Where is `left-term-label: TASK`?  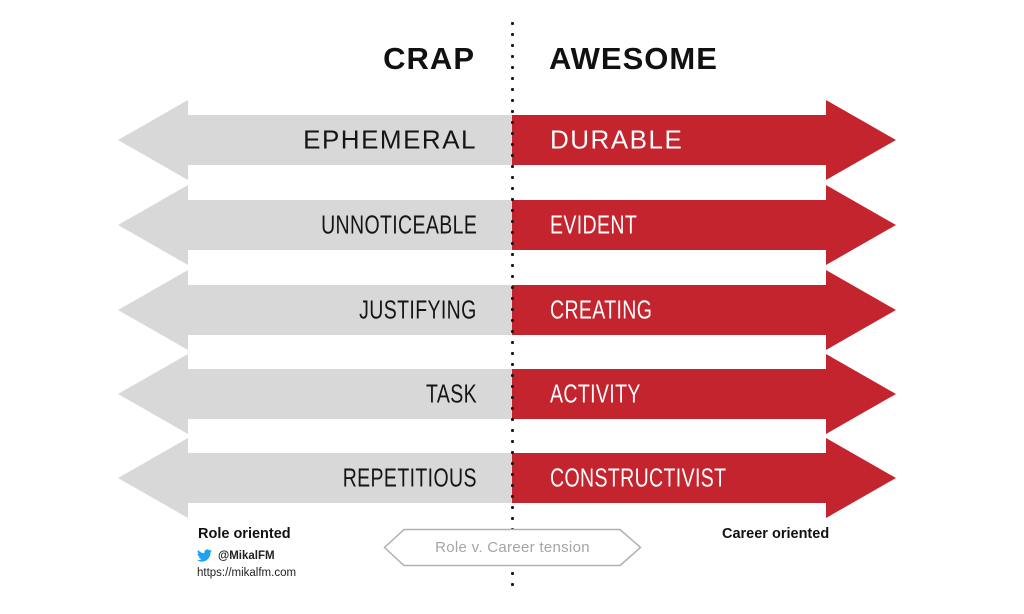
left-term-label: TASK is located at coordinates (451, 393).